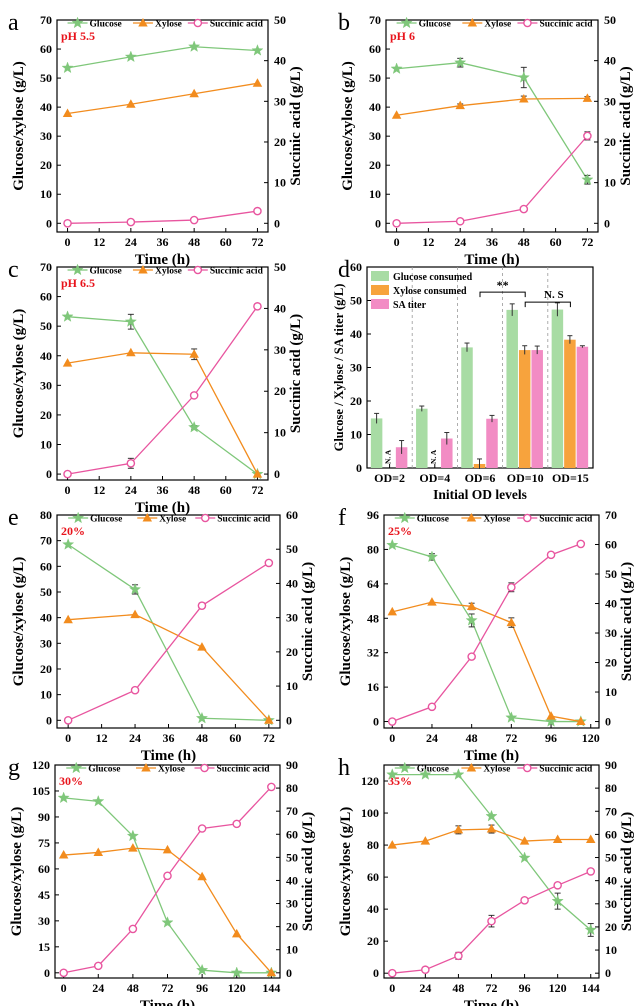 The image size is (641, 1006). What do you see at coordinates (292, 927) in the screenshot?
I see `y-right-tick-label: 20` at bounding box center [292, 927].